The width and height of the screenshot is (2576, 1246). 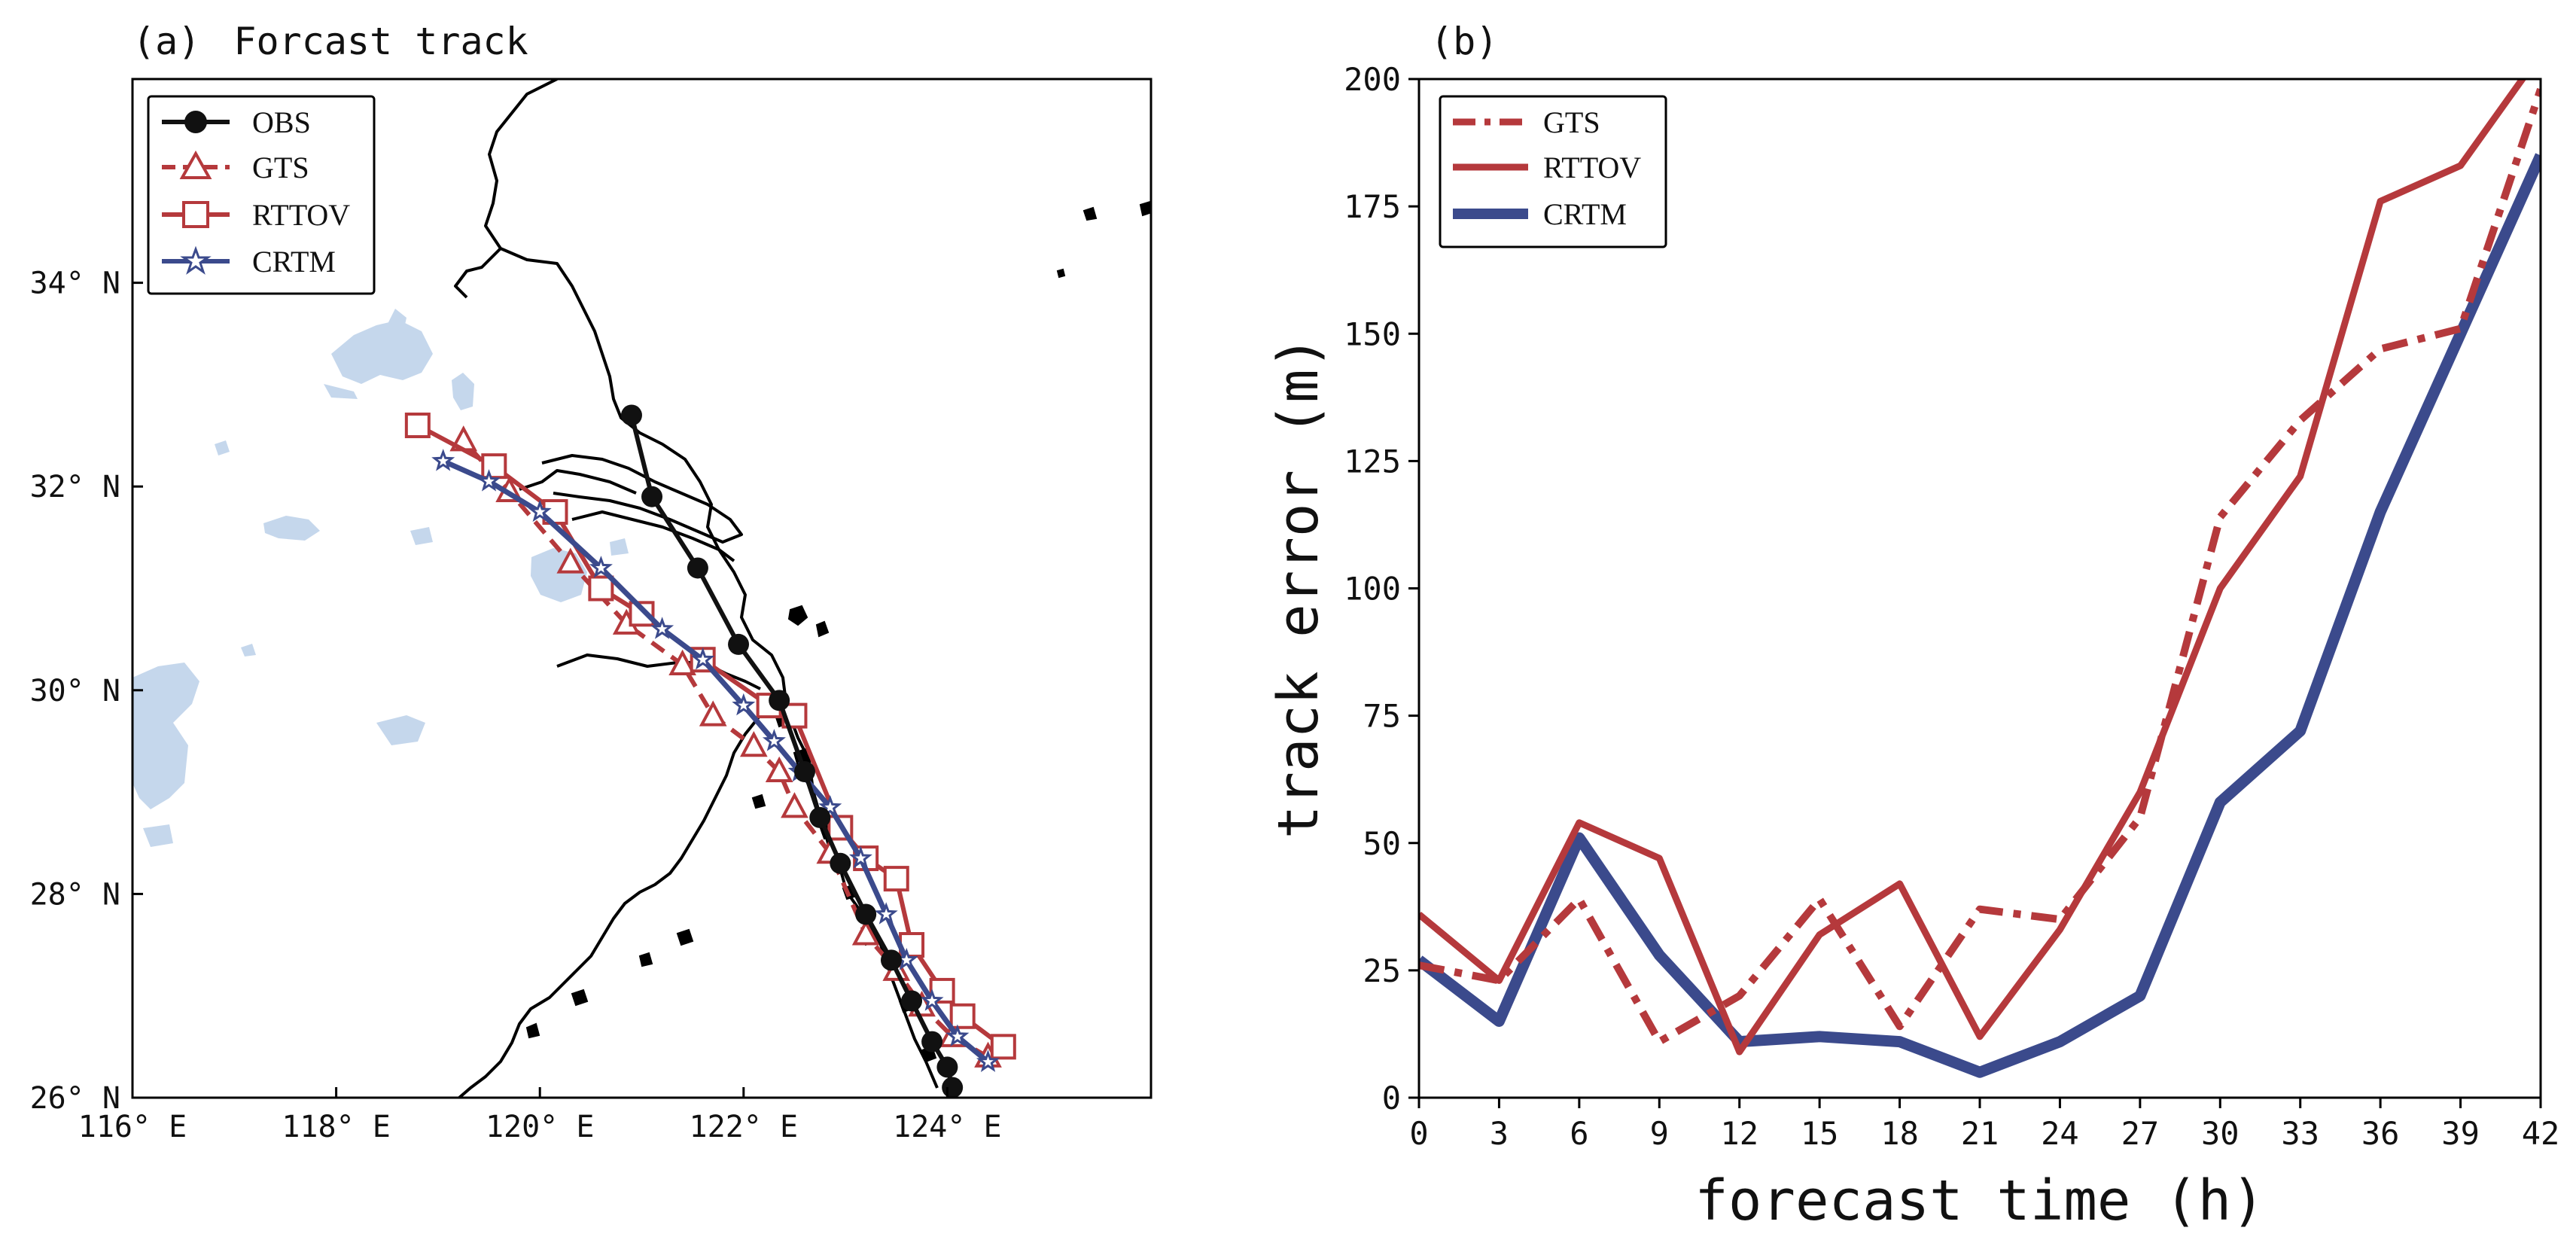 What do you see at coordinates (166, 736) in the screenshot?
I see `poyang-lake` at bounding box center [166, 736].